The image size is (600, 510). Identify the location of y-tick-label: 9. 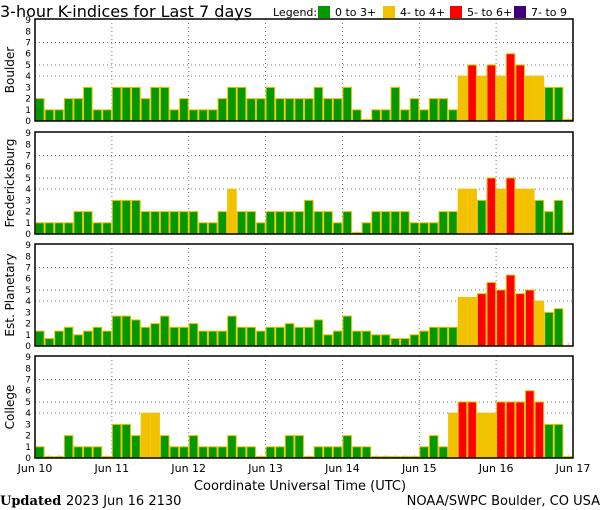
(28, 21).